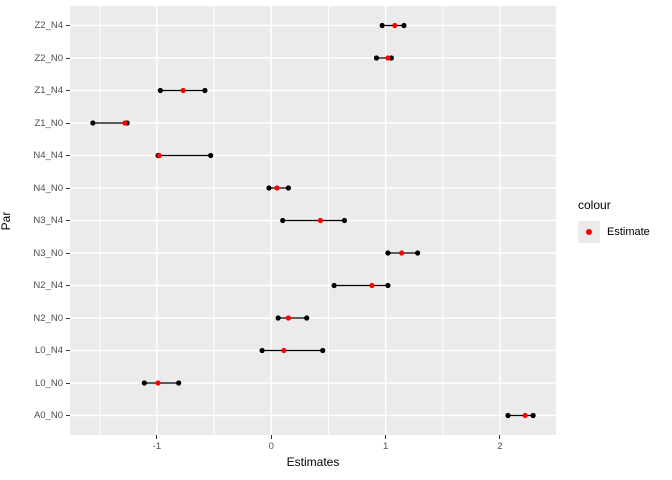  Describe the element at coordinates (49, 350) in the screenshot. I see `y-tick-label: L0_N4` at that location.